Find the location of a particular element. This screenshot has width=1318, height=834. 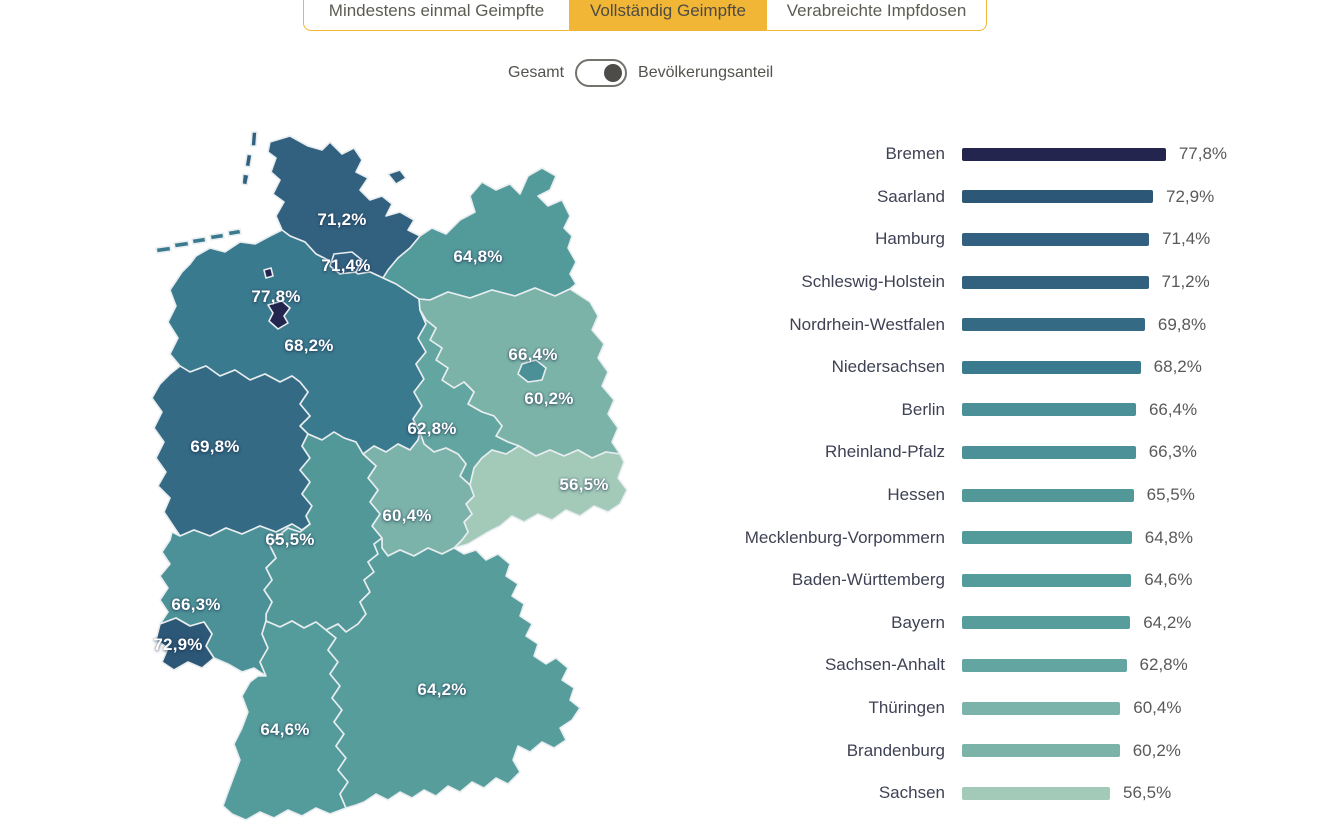

bar-value-label: 62,8% is located at coordinates (1163, 665).